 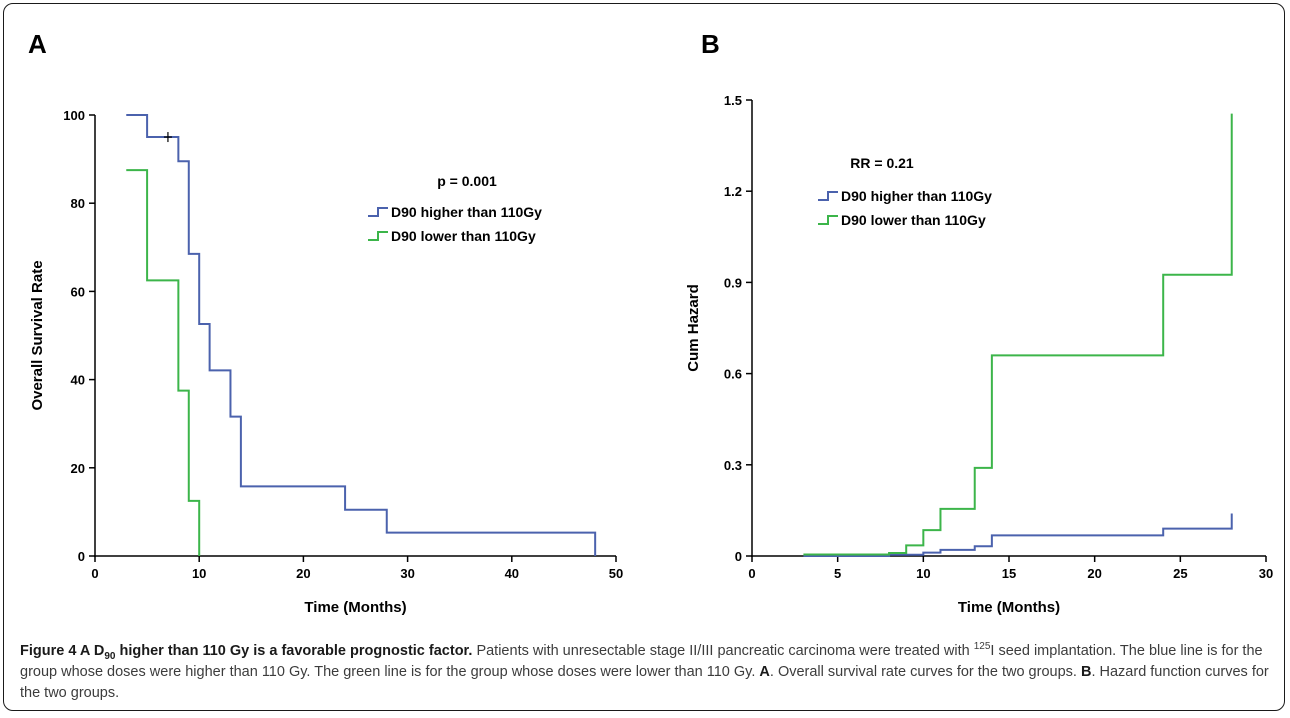 What do you see at coordinates (764, 672) in the screenshot?
I see `caption-label-a: A` at bounding box center [764, 672].